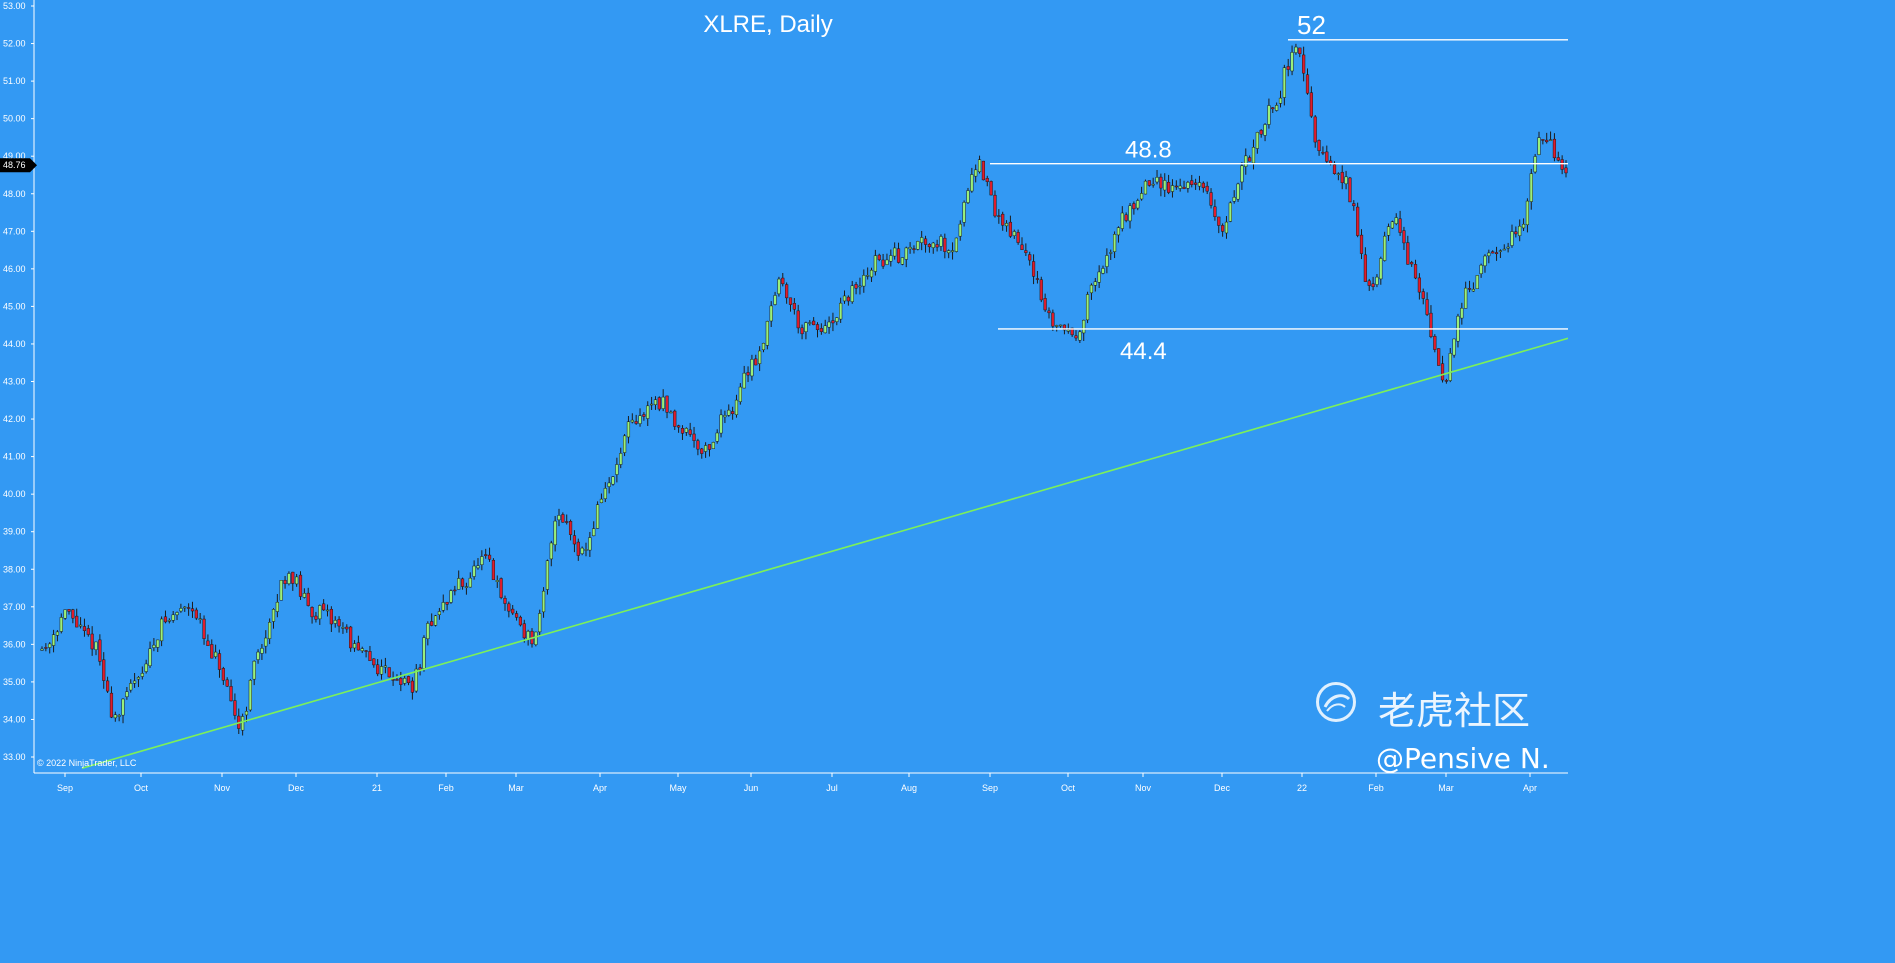  What do you see at coordinates (1068, 788) in the screenshot?
I see `x-tick-label: Oct` at bounding box center [1068, 788].